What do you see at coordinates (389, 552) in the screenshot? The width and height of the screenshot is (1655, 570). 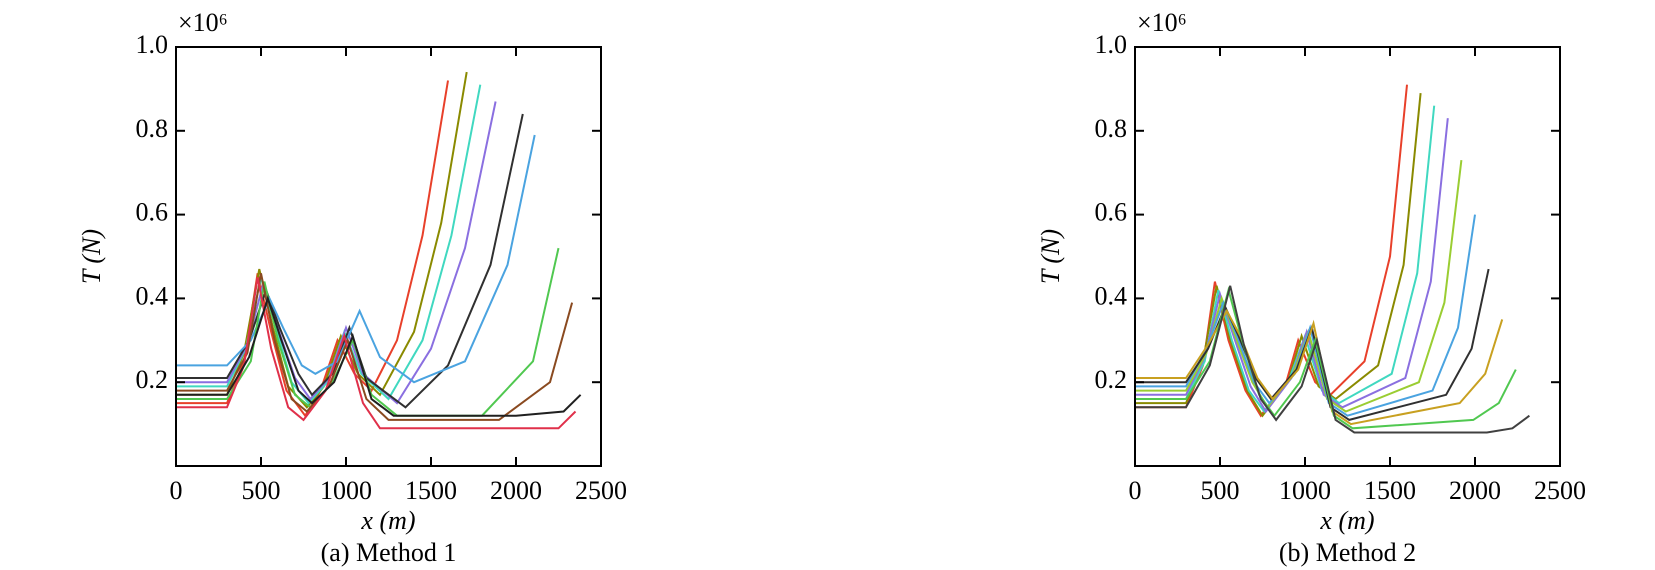 I see `caption: (a) Method 1` at bounding box center [389, 552].